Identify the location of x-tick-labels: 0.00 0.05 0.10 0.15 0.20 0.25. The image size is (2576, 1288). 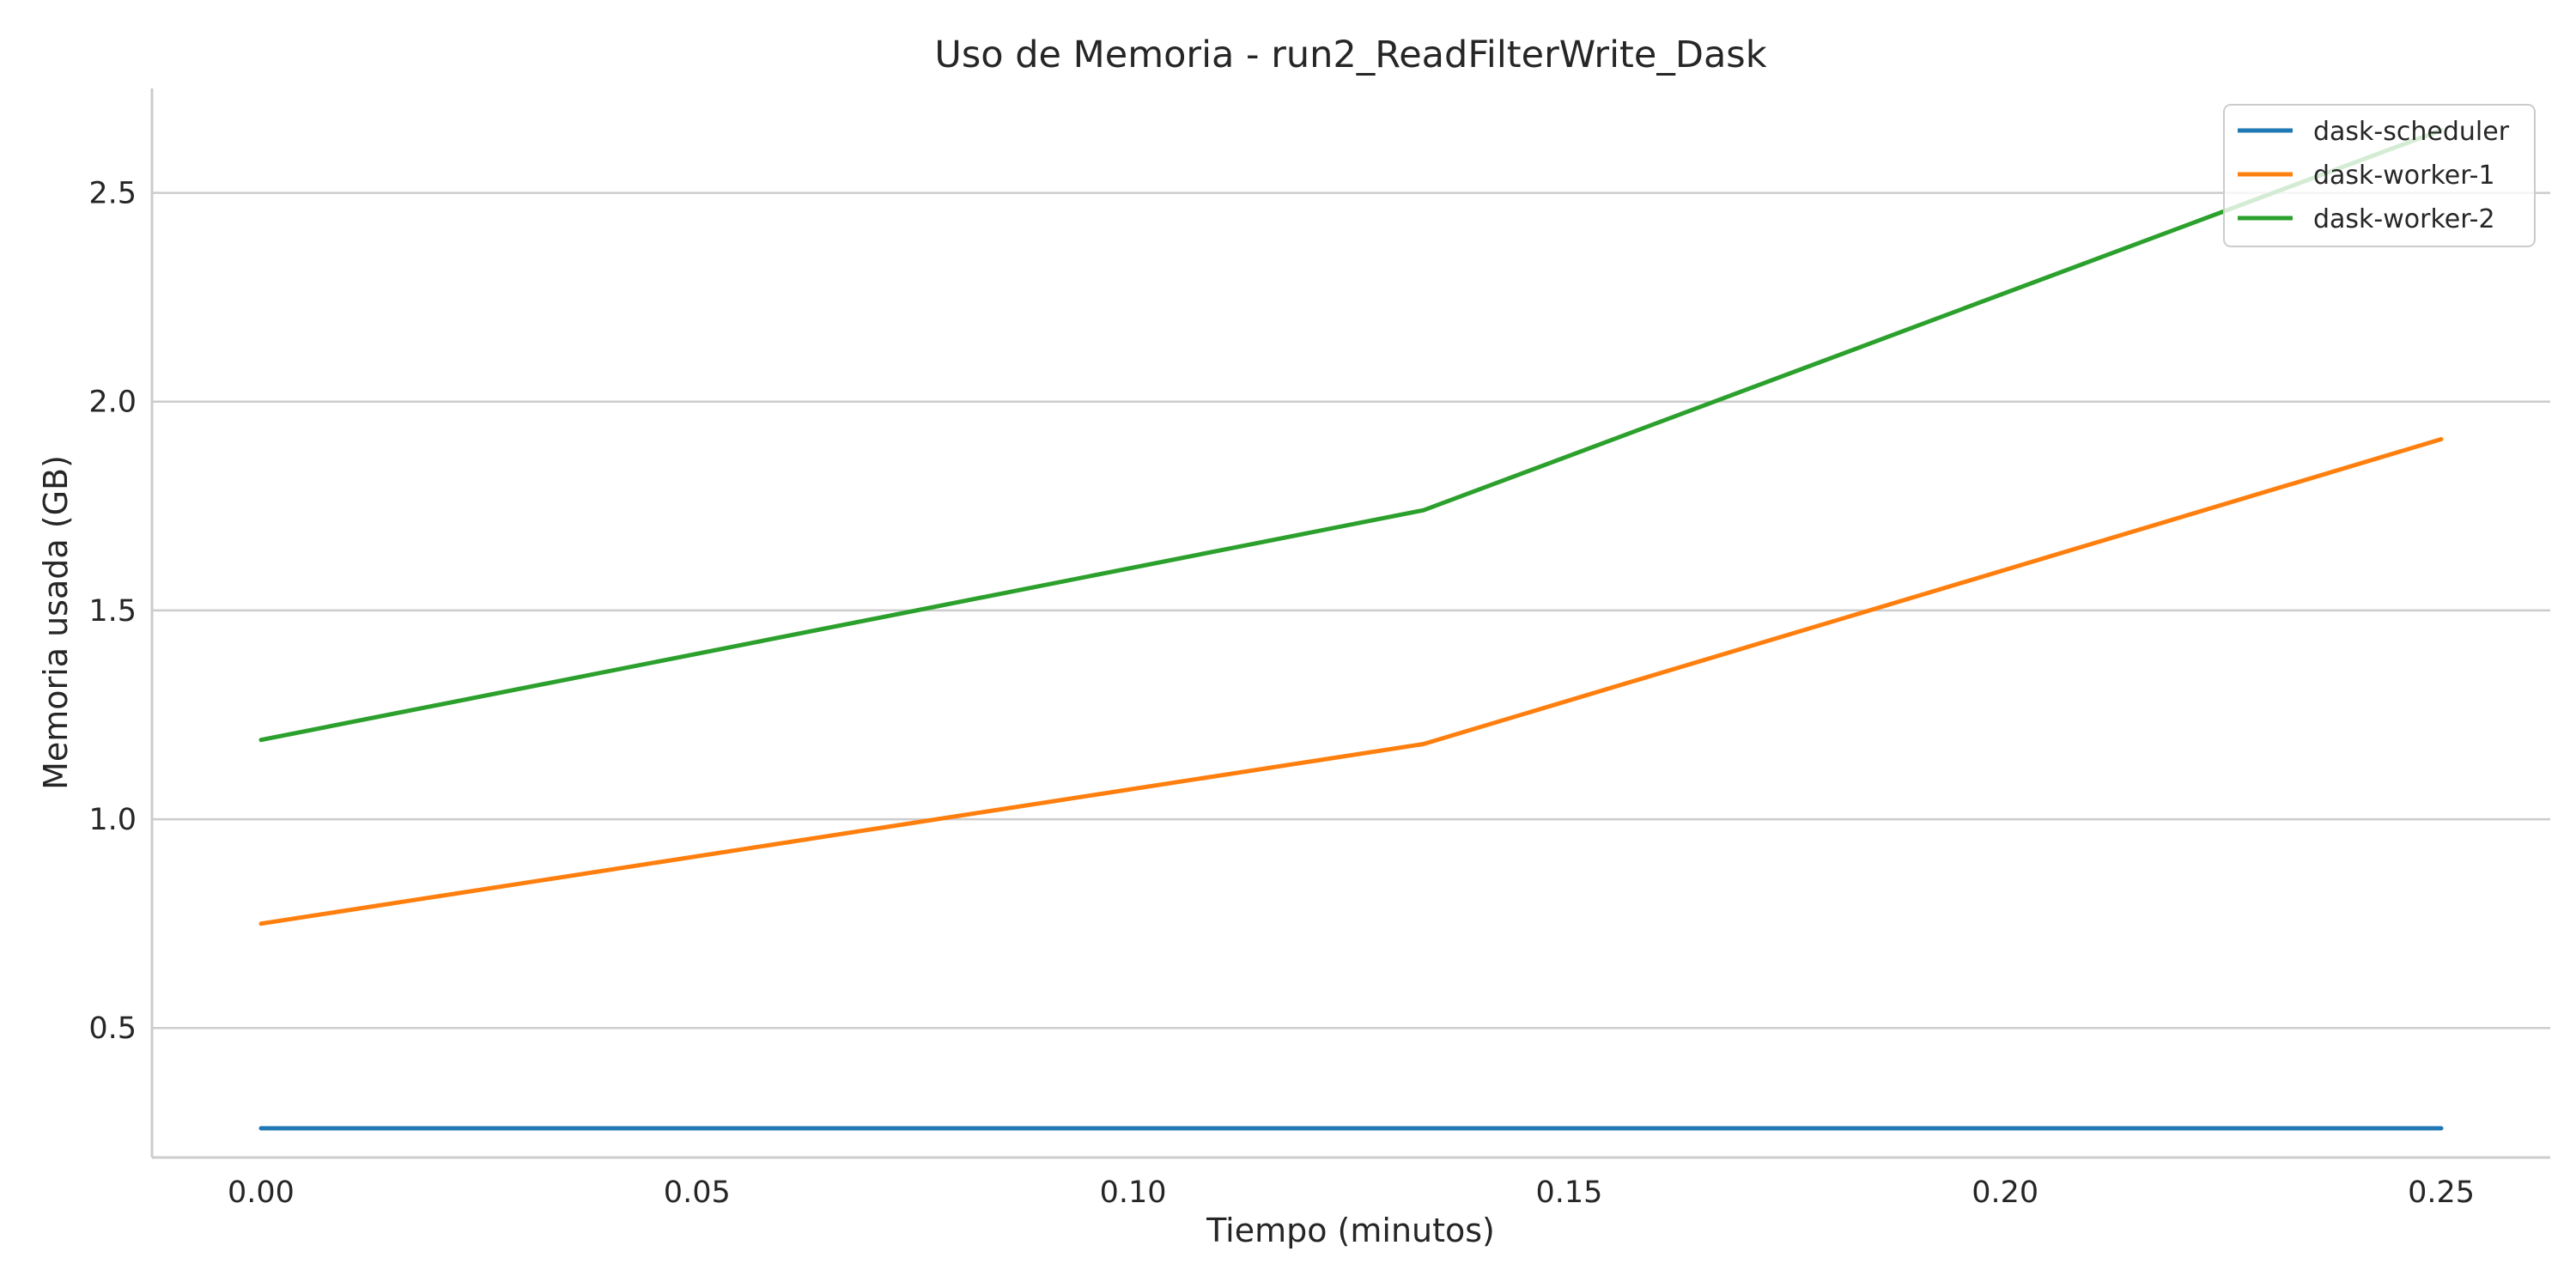
(1352, 1193).